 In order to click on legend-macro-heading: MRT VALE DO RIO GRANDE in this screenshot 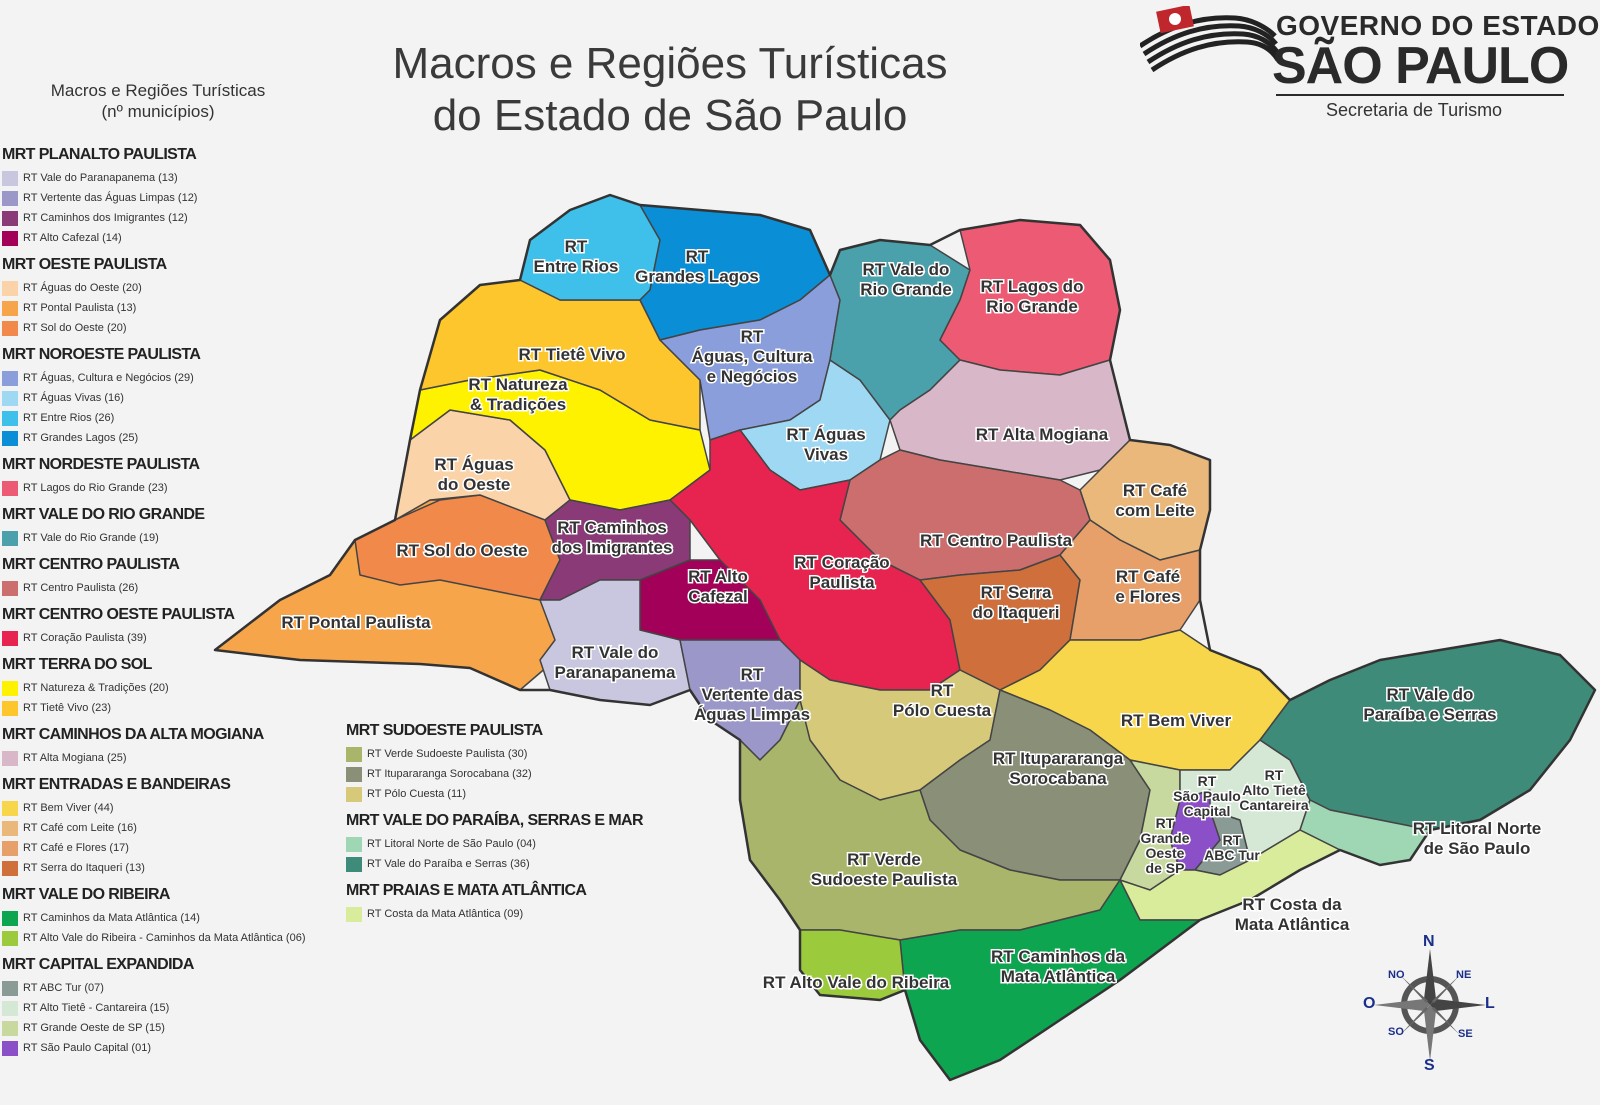, I will do `click(103, 514)`.